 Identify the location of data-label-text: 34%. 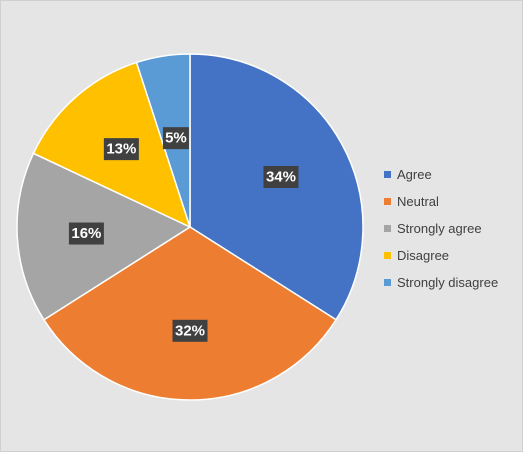
(281, 176).